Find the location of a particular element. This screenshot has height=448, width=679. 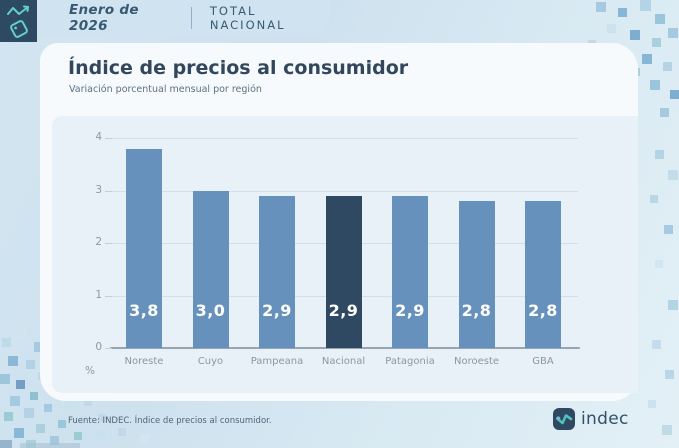

x-axis-label: Patagonia is located at coordinates (410, 361).